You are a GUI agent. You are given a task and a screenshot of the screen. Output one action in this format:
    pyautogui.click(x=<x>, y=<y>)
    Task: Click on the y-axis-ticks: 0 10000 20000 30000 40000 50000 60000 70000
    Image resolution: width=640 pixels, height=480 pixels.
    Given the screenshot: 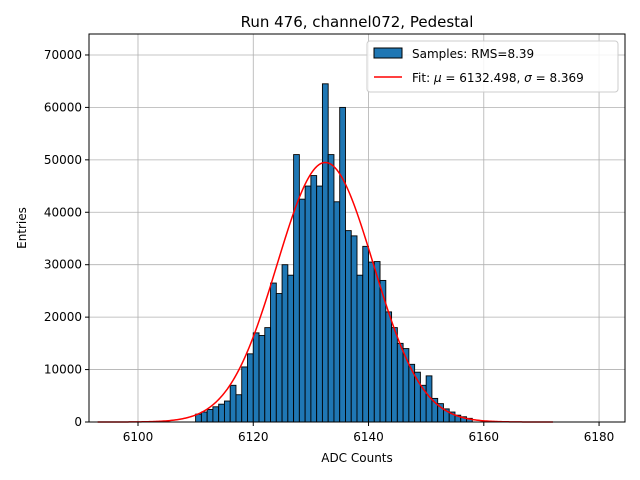 What is the action you would take?
    pyautogui.click(x=66, y=238)
    